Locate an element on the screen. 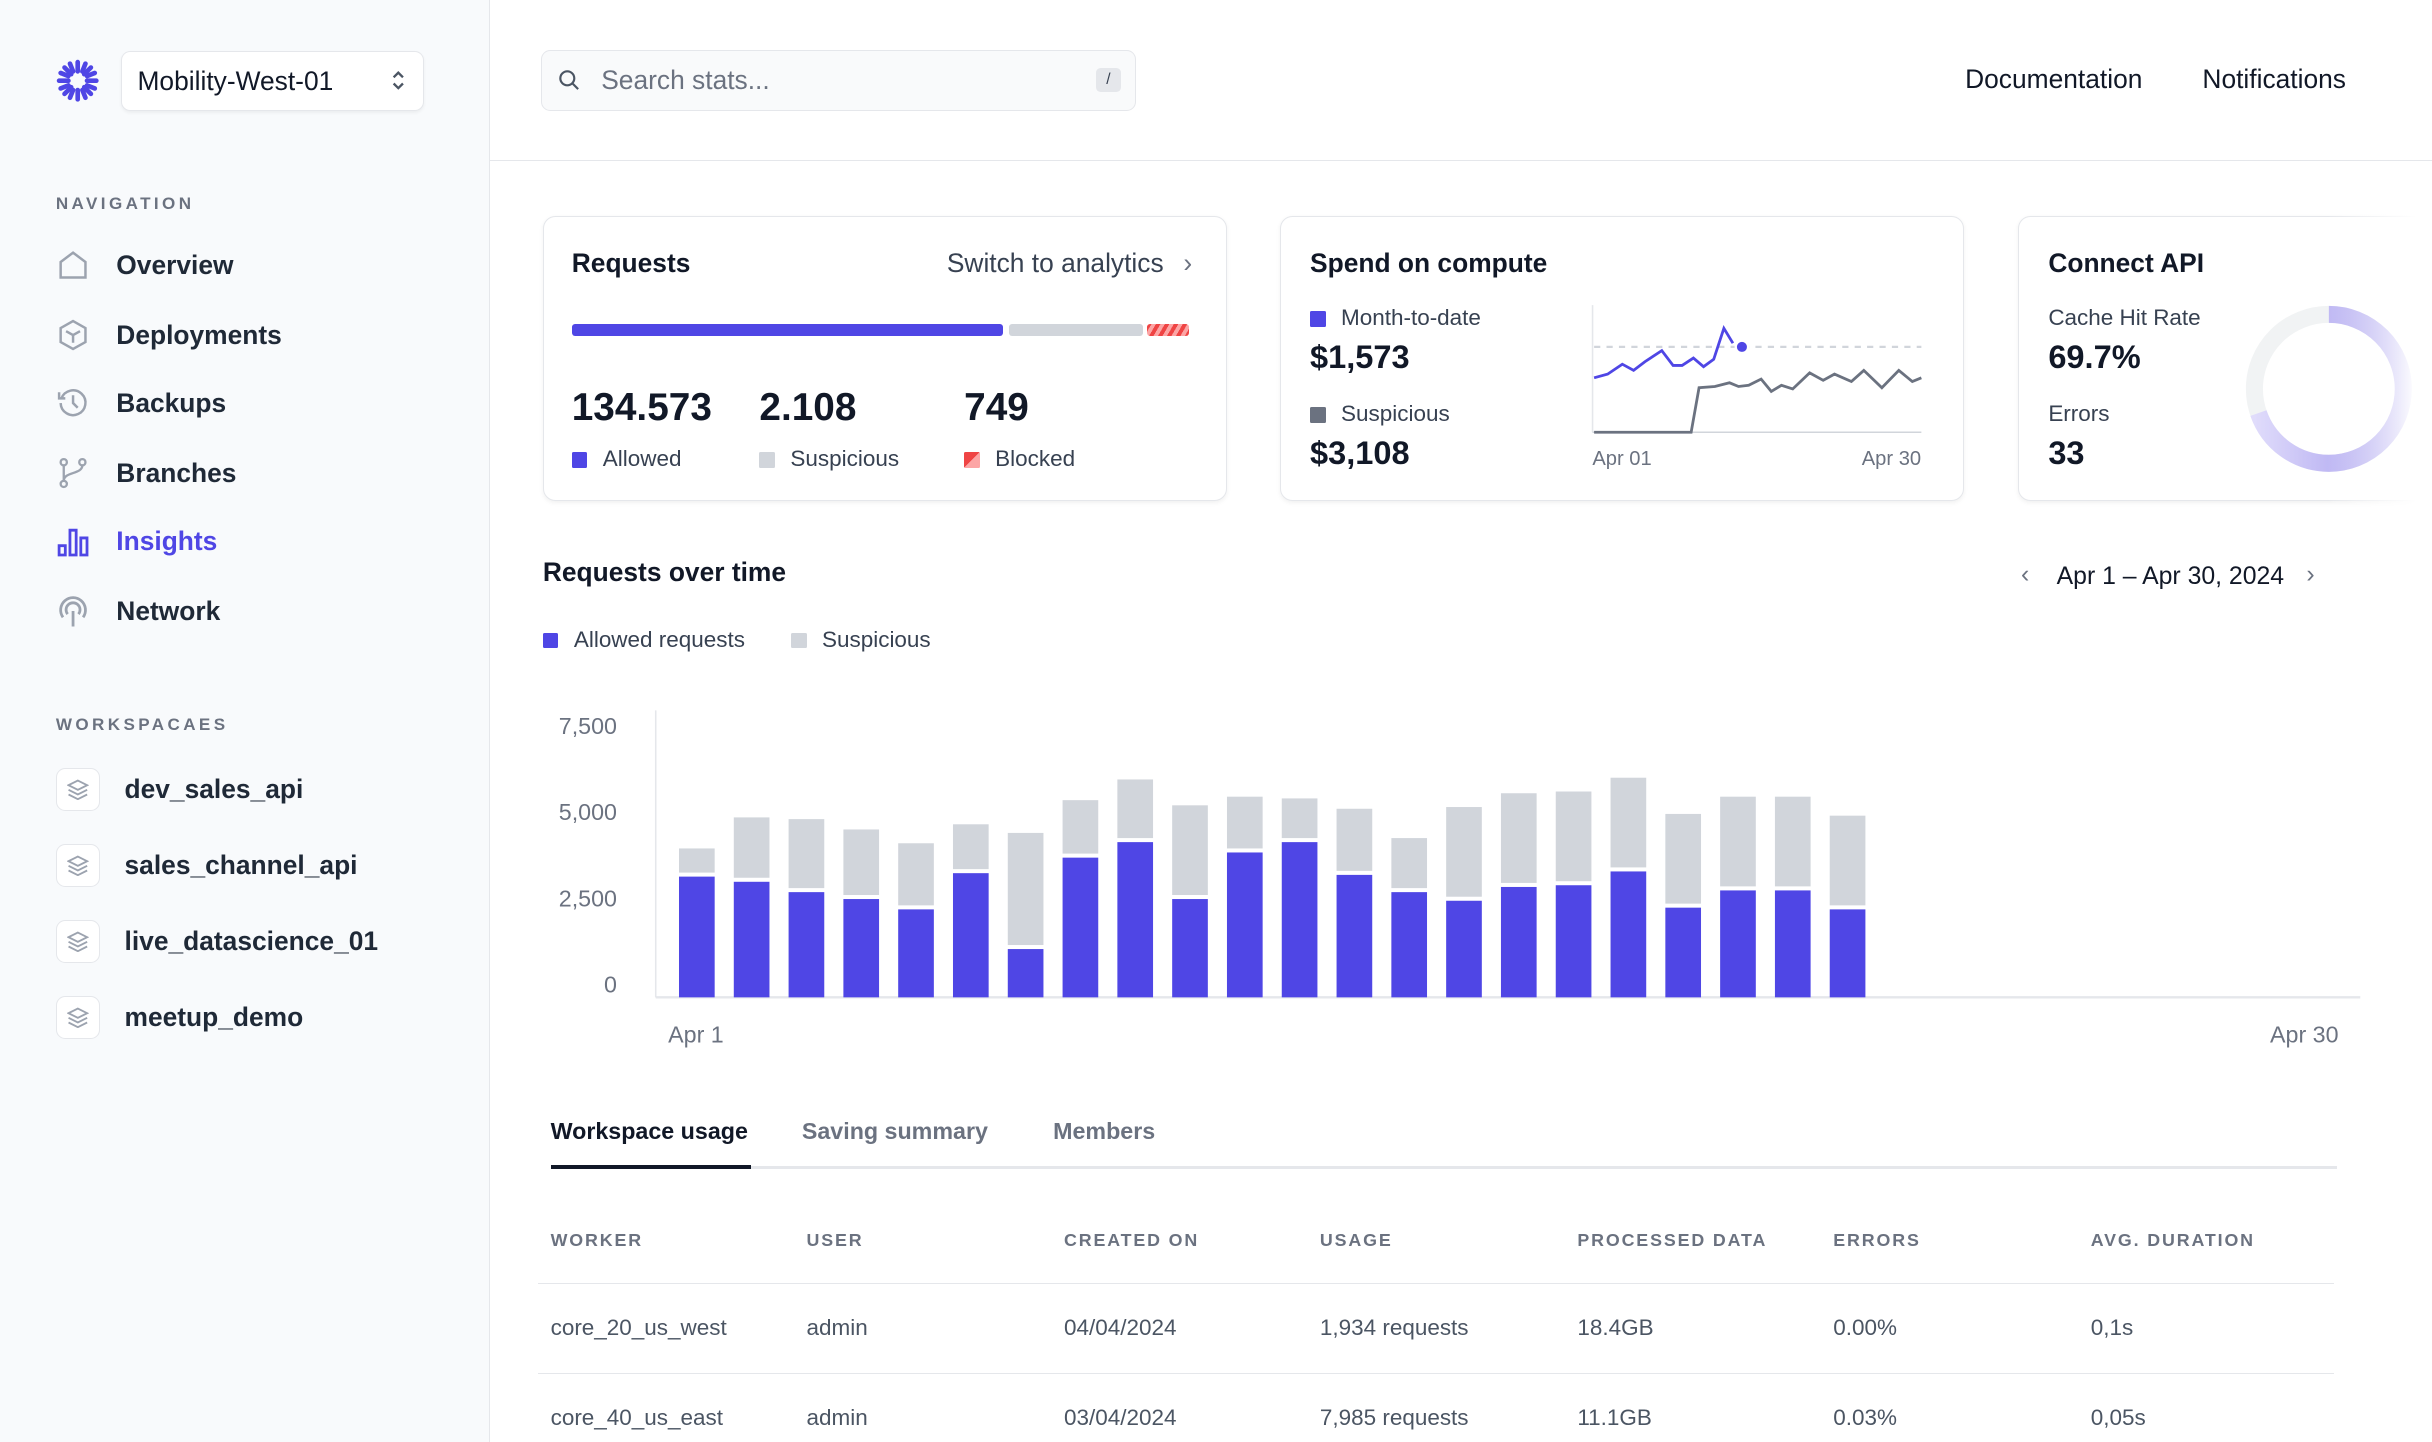 Image resolution: width=2432 pixels, height=1442 pixels. search-input is located at coordinates (834, 80).